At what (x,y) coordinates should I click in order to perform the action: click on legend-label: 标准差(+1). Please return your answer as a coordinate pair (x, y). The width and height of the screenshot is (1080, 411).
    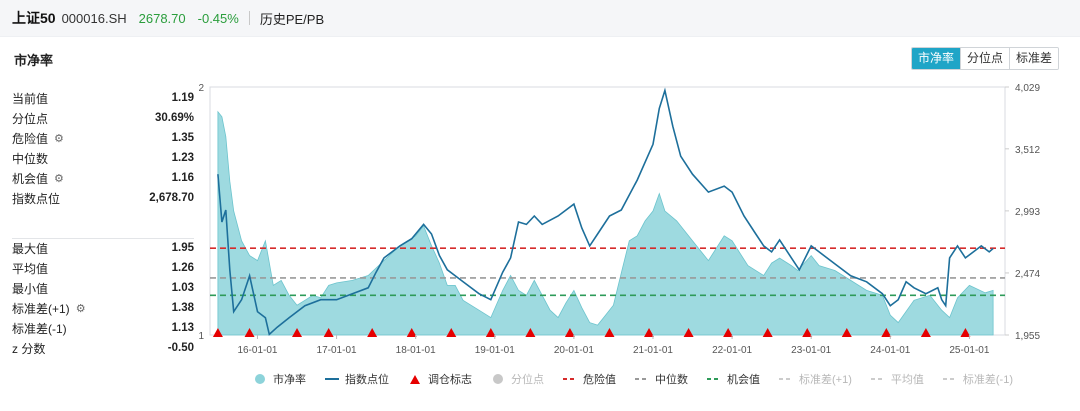
    Looking at the image, I should click on (825, 380).